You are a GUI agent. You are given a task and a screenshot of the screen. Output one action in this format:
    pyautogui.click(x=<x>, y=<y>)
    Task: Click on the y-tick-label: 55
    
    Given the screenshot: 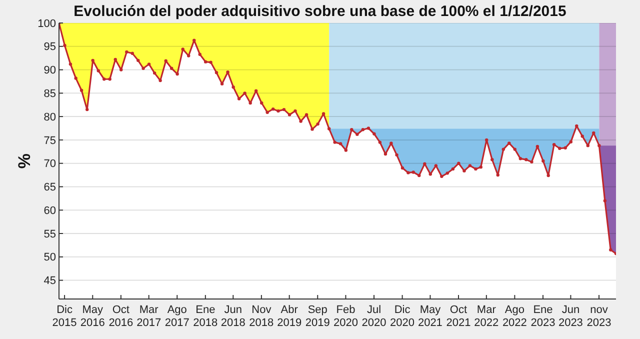 What is the action you would take?
    pyautogui.click(x=50, y=234)
    